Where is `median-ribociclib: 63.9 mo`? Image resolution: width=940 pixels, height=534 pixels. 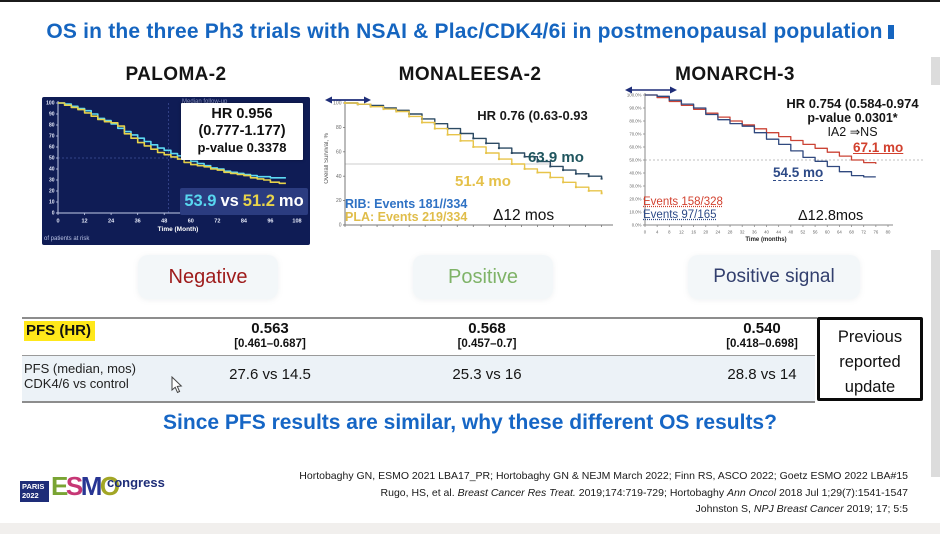 median-ribociclib: 63.9 mo is located at coordinates (556, 157).